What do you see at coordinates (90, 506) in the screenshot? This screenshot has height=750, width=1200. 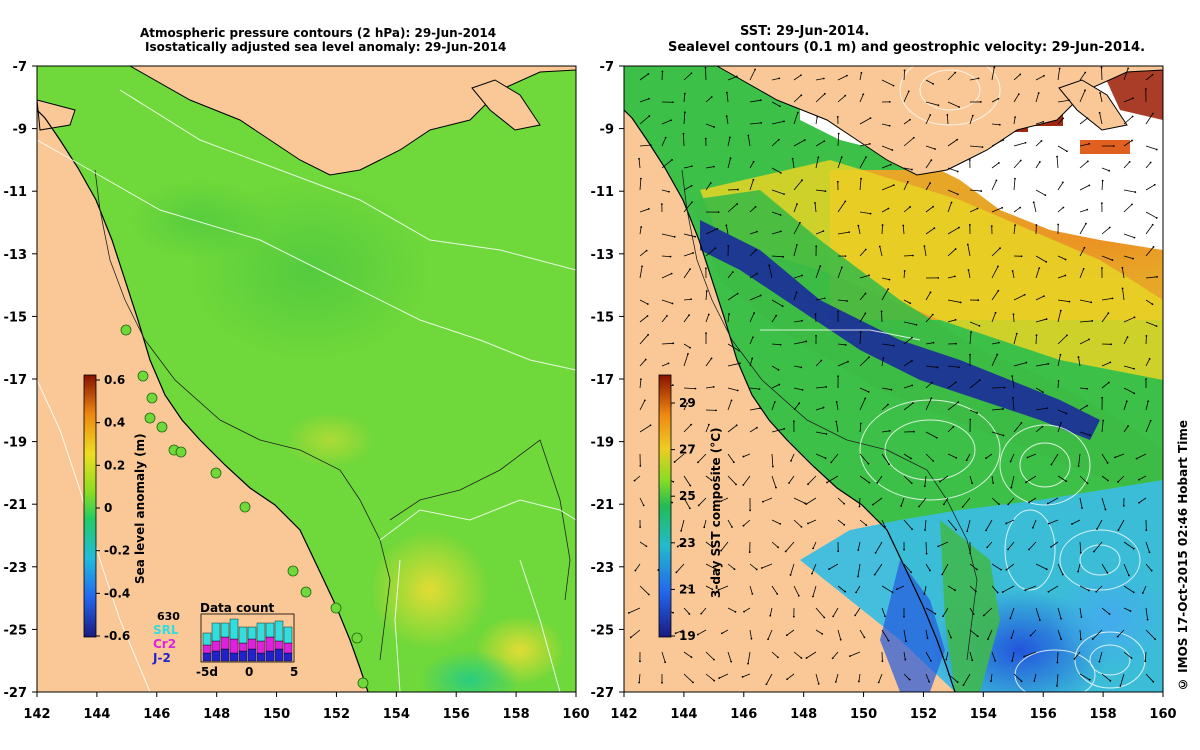 I see `left-colorbar` at bounding box center [90, 506].